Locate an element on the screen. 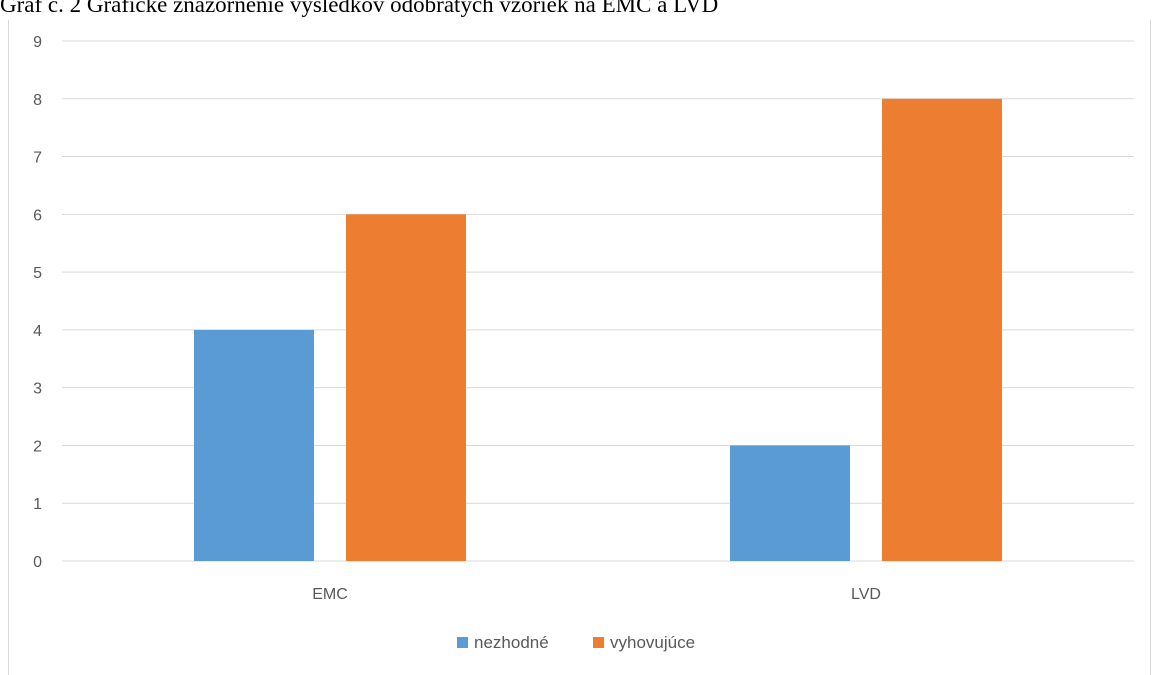 This screenshot has height=675, width=1152. y-tick-label: 3 is located at coordinates (37, 389).